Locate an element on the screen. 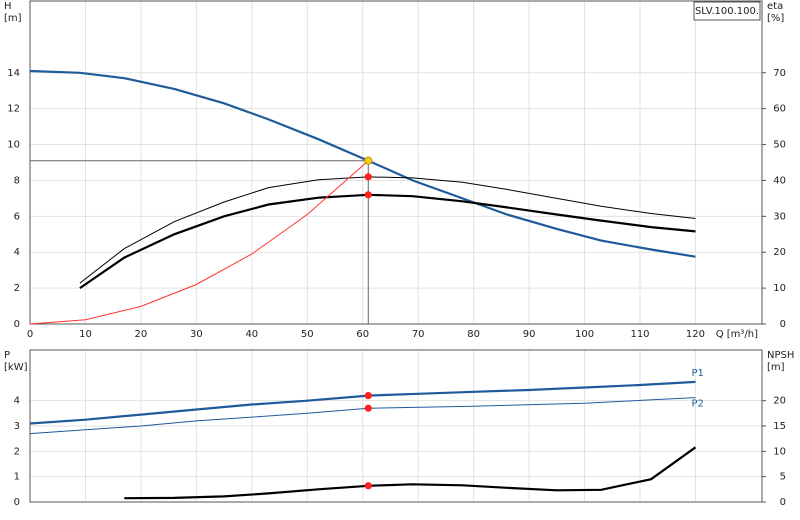  title-box is located at coordinates (727, 11).